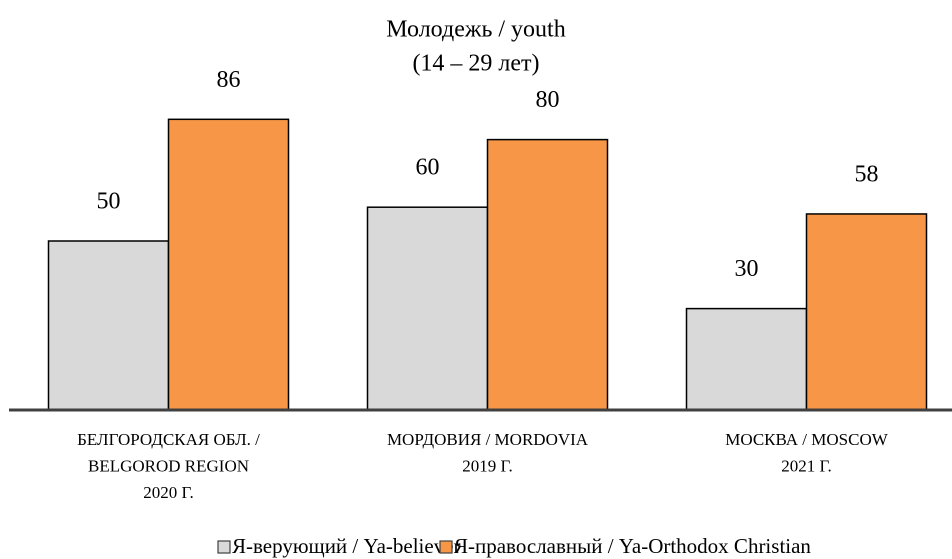  I want to click on x-tick-label: BELGOROD REGION, so click(168, 465).